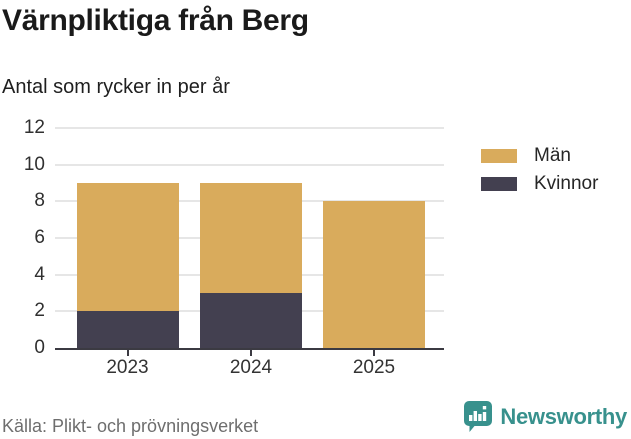  I want to click on y-tick-label-6: 6, so click(39, 237).